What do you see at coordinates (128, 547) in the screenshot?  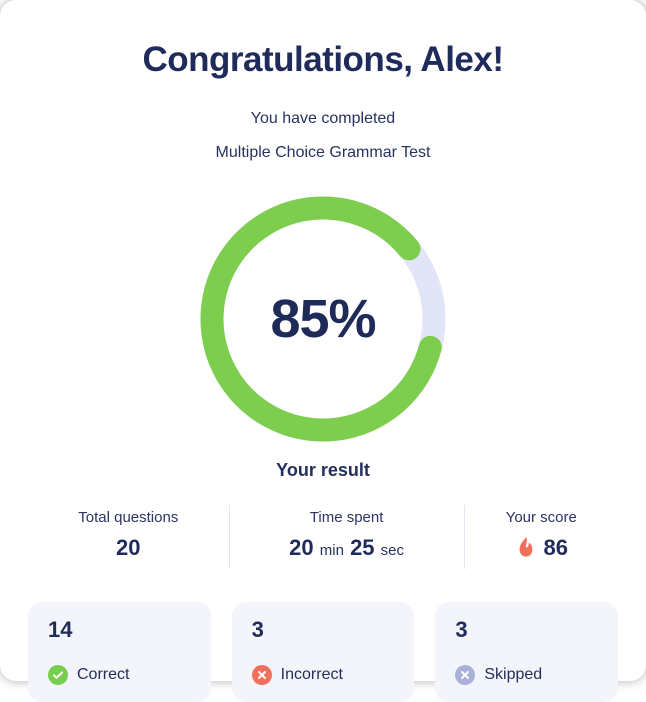 I see `stat-value: 20` at bounding box center [128, 547].